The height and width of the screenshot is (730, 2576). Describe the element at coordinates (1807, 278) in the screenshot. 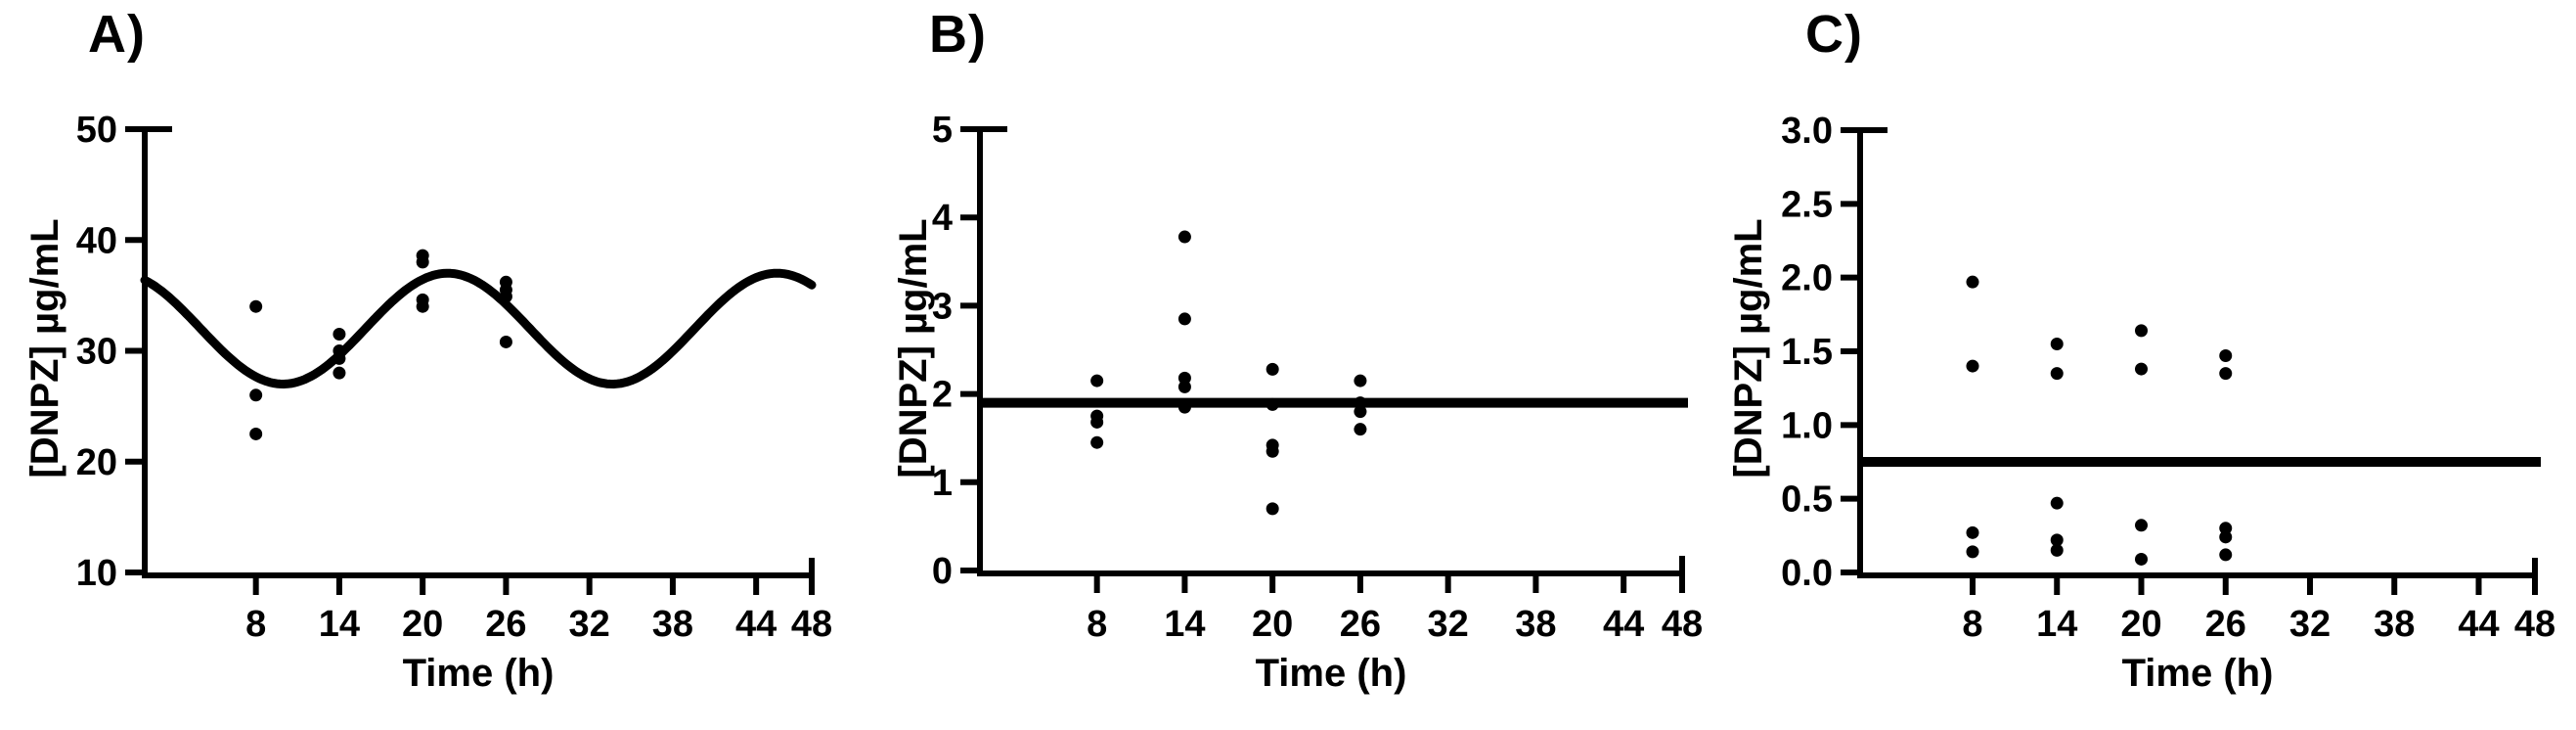

I see `y-tick-label: 2.0` at that location.